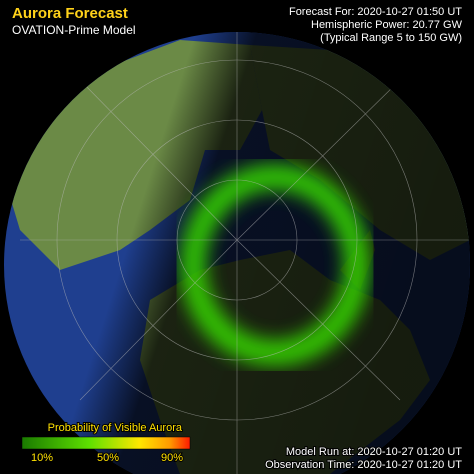 The width and height of the screenshot is (474, 474). I want to click on subtitle: OVATION-Prime Model, so click(74, 30).